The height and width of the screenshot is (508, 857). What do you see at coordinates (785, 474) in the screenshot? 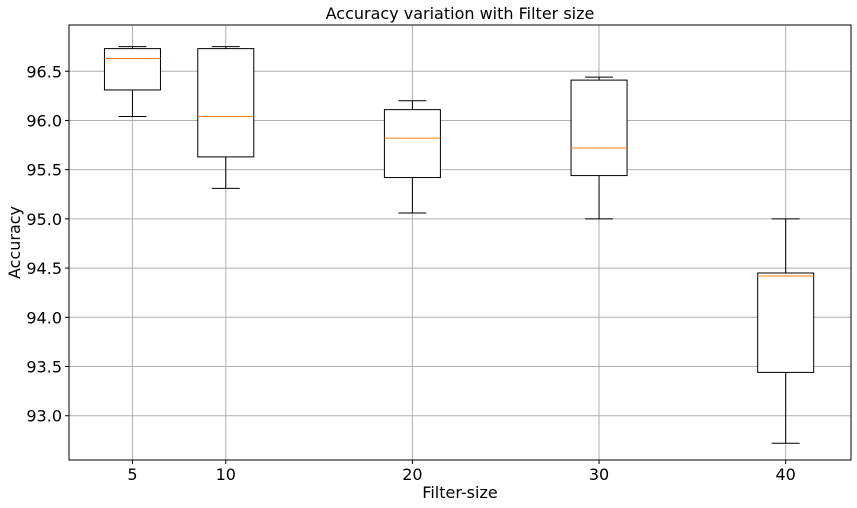
I see `x-tick-label: 40` at bounding box center [785, 474].